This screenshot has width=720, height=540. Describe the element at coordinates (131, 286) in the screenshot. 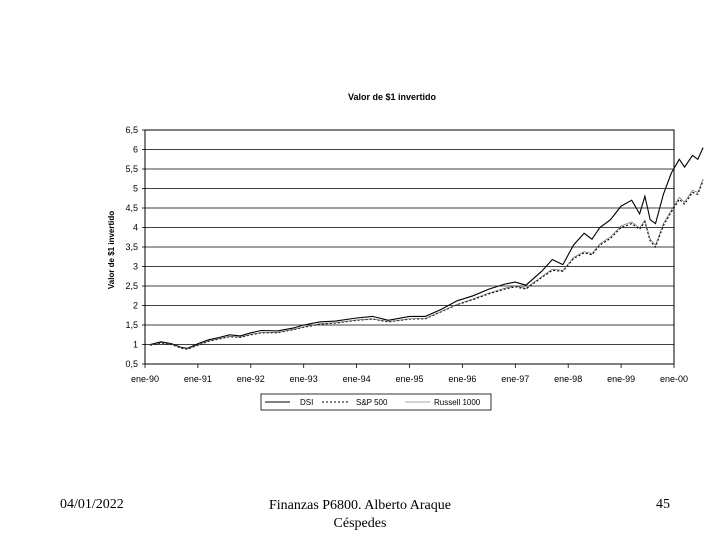

I see `y-tick-label: 2,5` at that location.